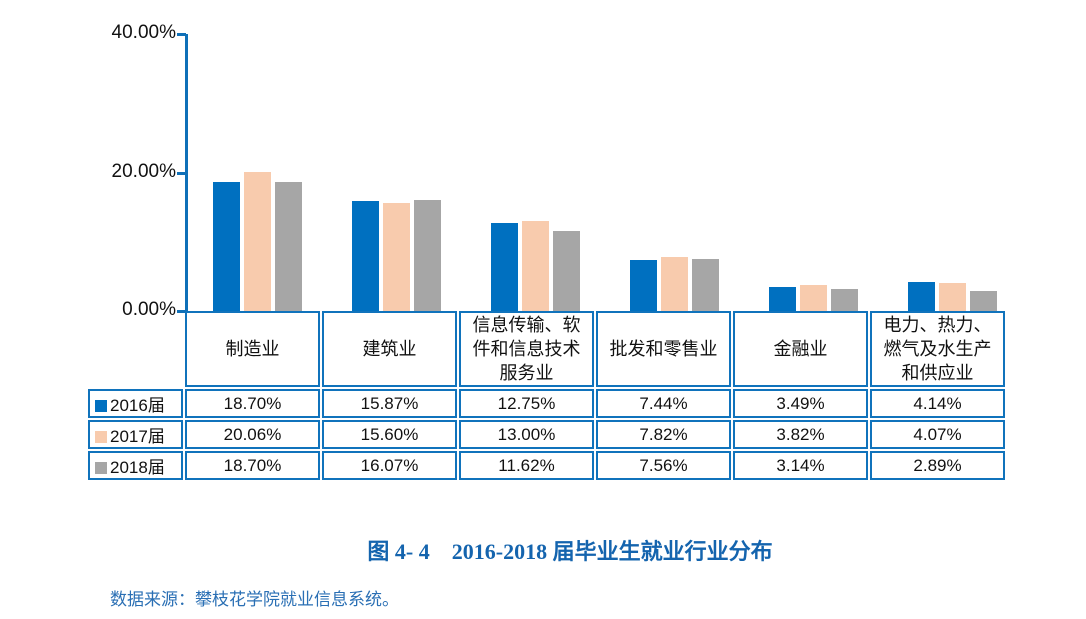 This screenshot has width=1086, height=619. Describe the element at coordinates (937, 465) in the screenshot. I see `value-cell: 2.89%` at that location.